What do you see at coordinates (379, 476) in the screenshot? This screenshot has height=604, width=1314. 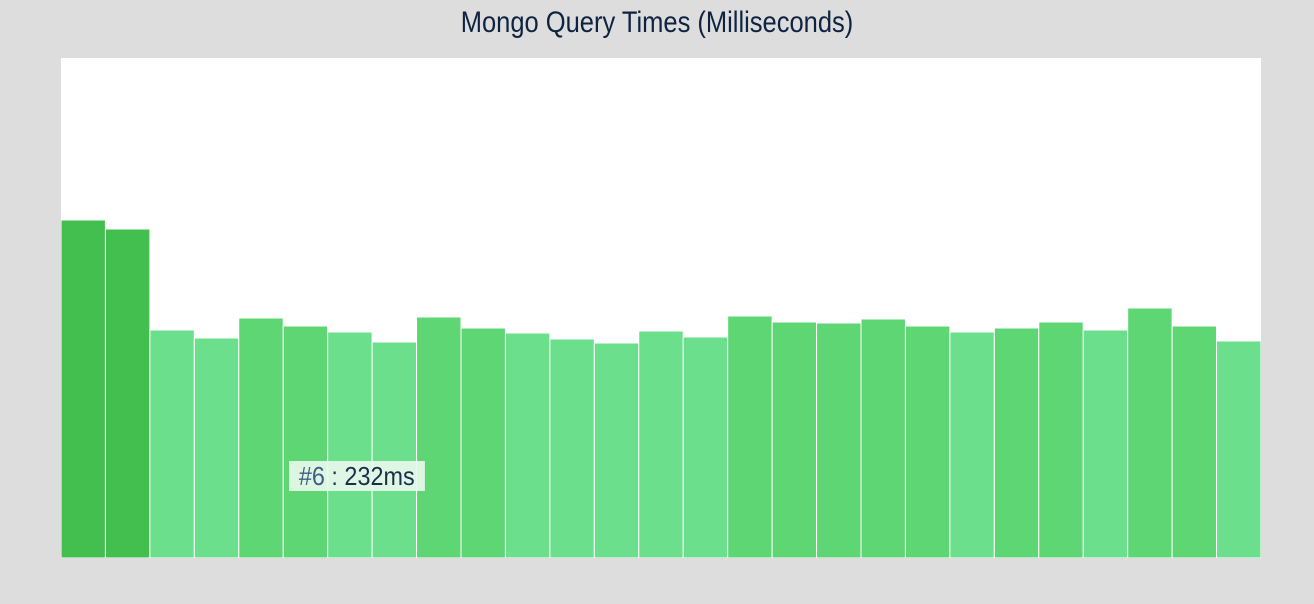 I see `tooltip-value: 232ms` at bounding box center [379, 476].